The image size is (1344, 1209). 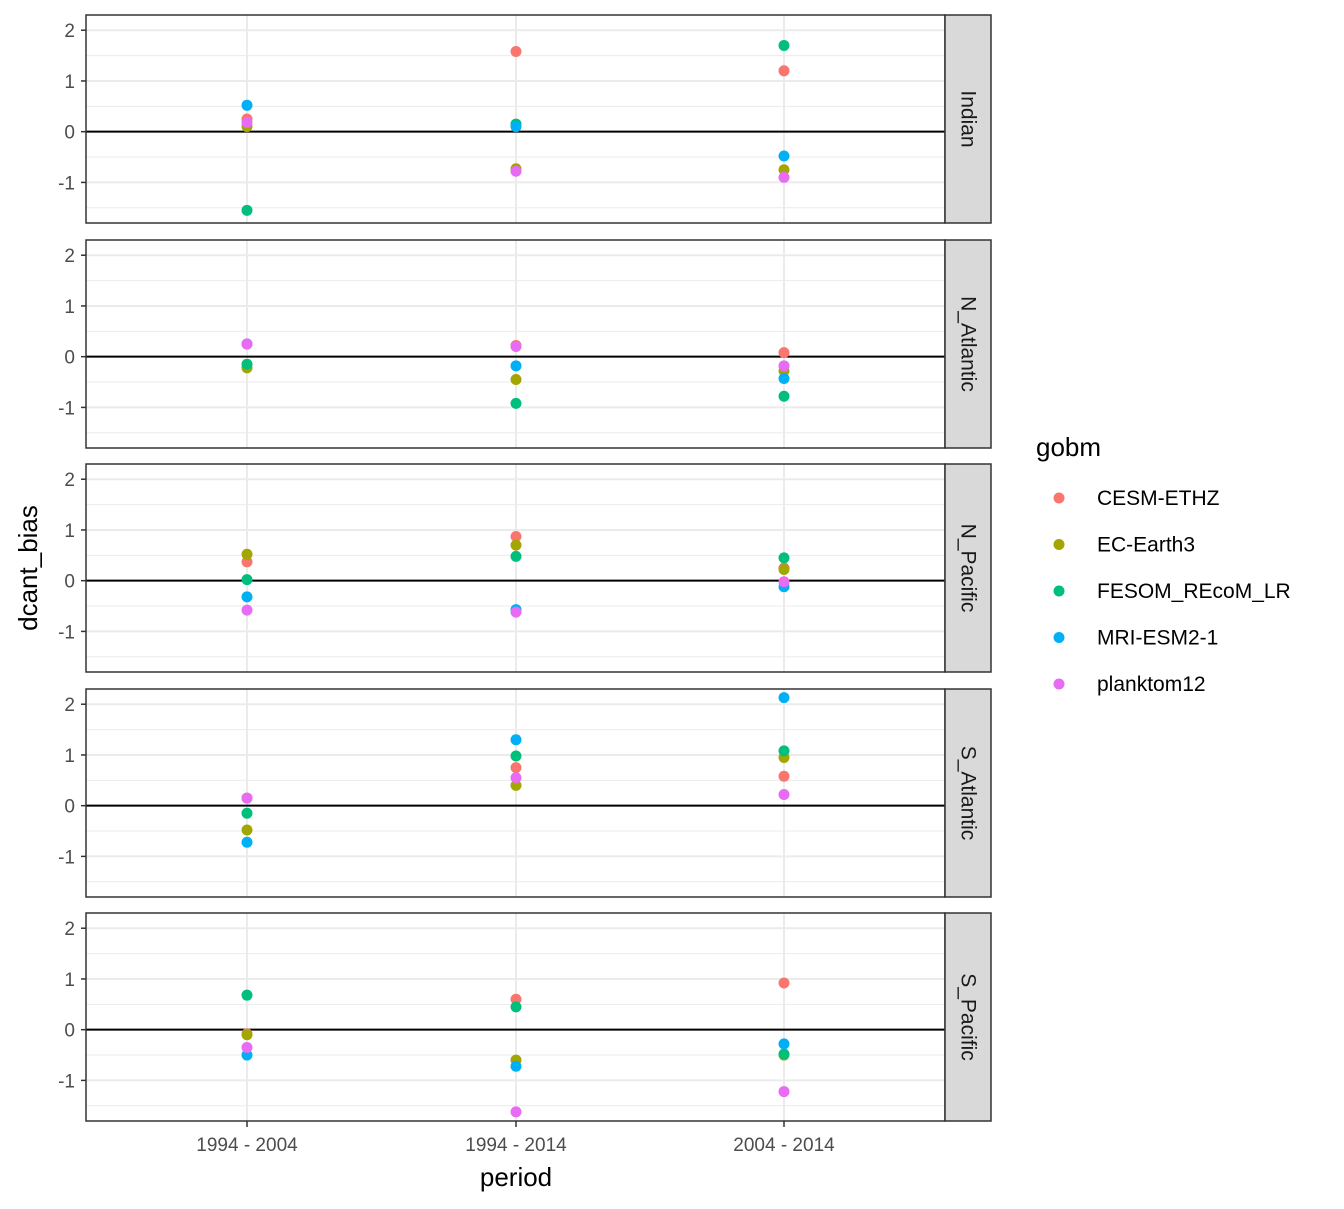 I want to click on facet-panel-indian: 2 1 0 -1 Indian, so click(x=525, y=119).